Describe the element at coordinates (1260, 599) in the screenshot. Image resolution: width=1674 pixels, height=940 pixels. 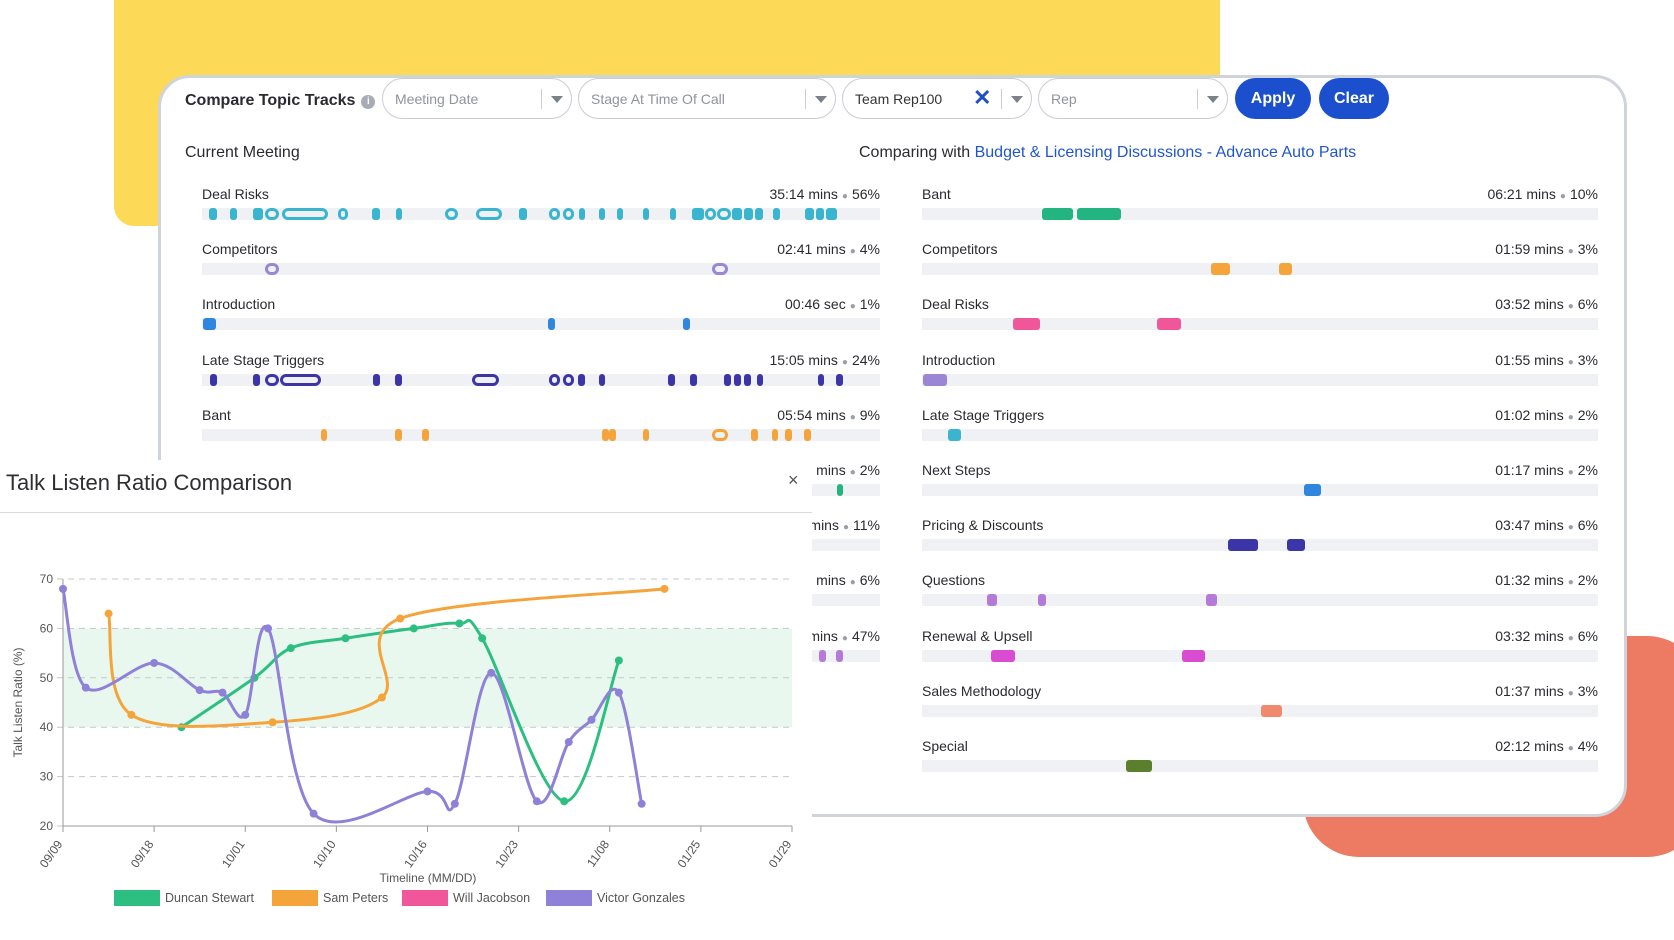
I see `topic-track: Questions 01:32 mins ● 2%` at that location.